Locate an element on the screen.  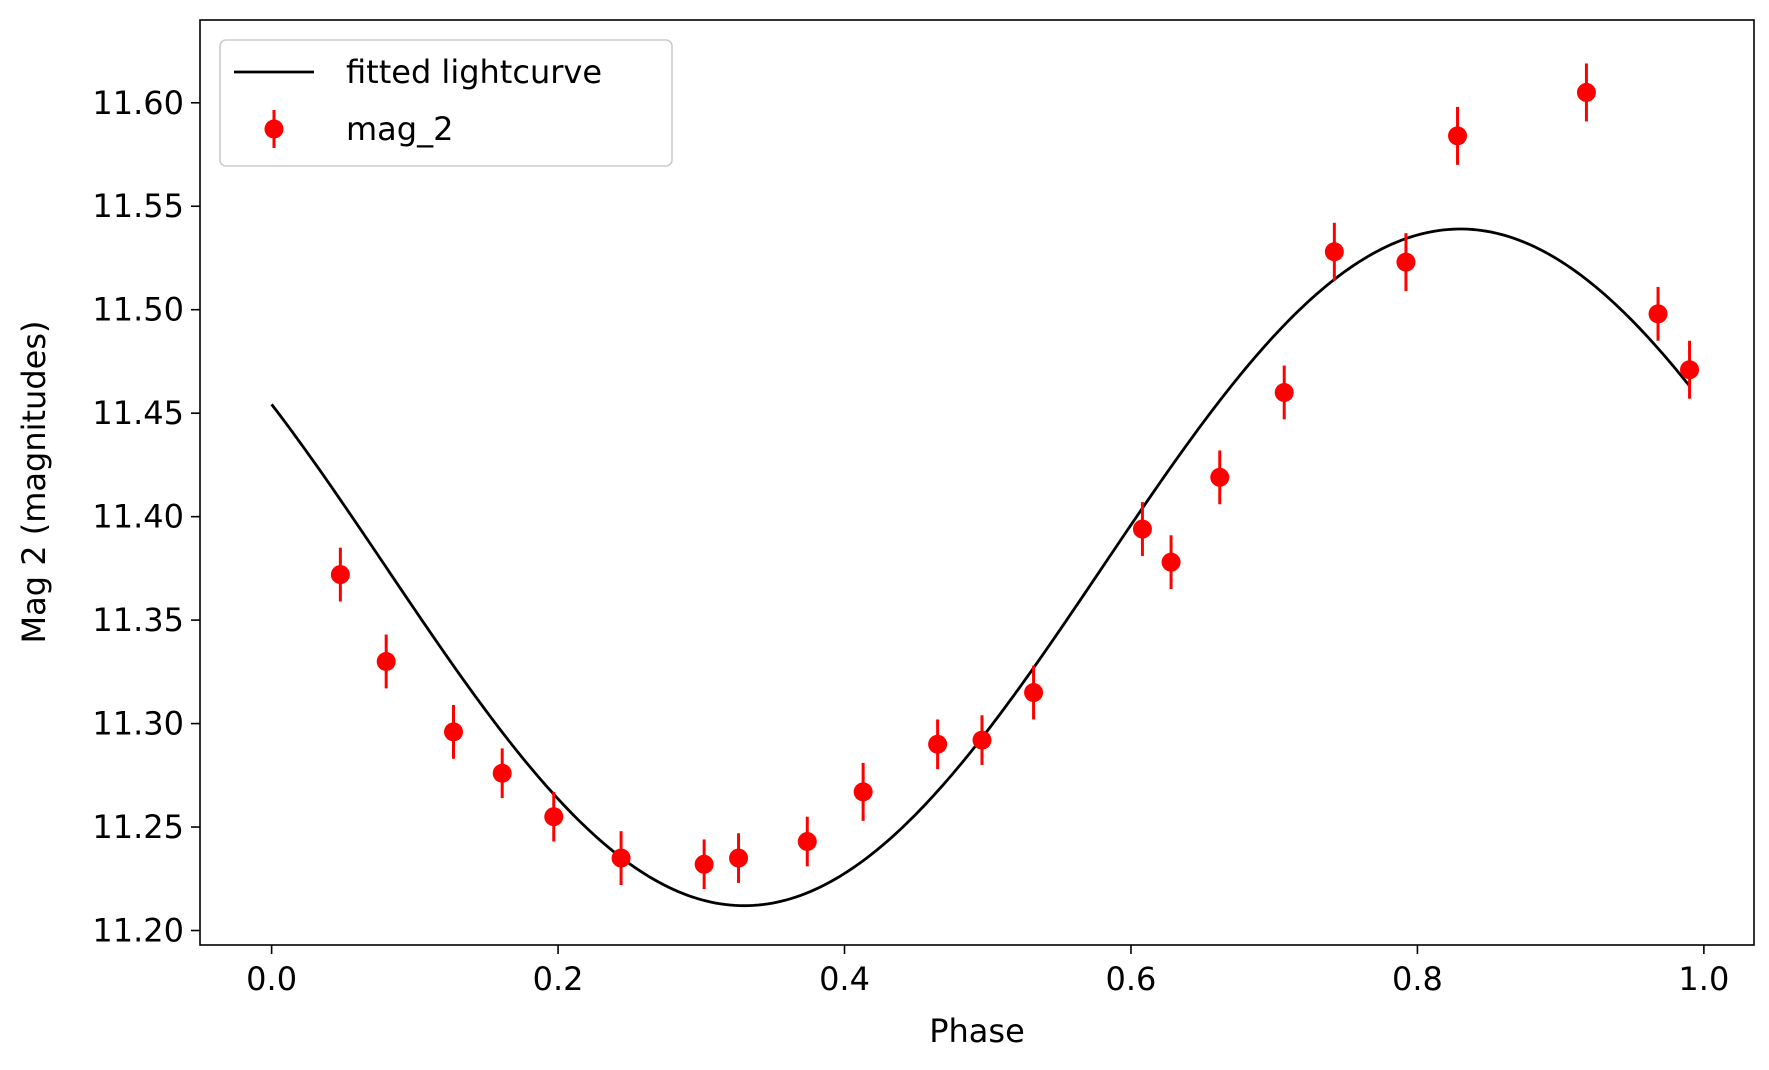
y-tick-label: 11.30 is located at coordinates (138, 724).